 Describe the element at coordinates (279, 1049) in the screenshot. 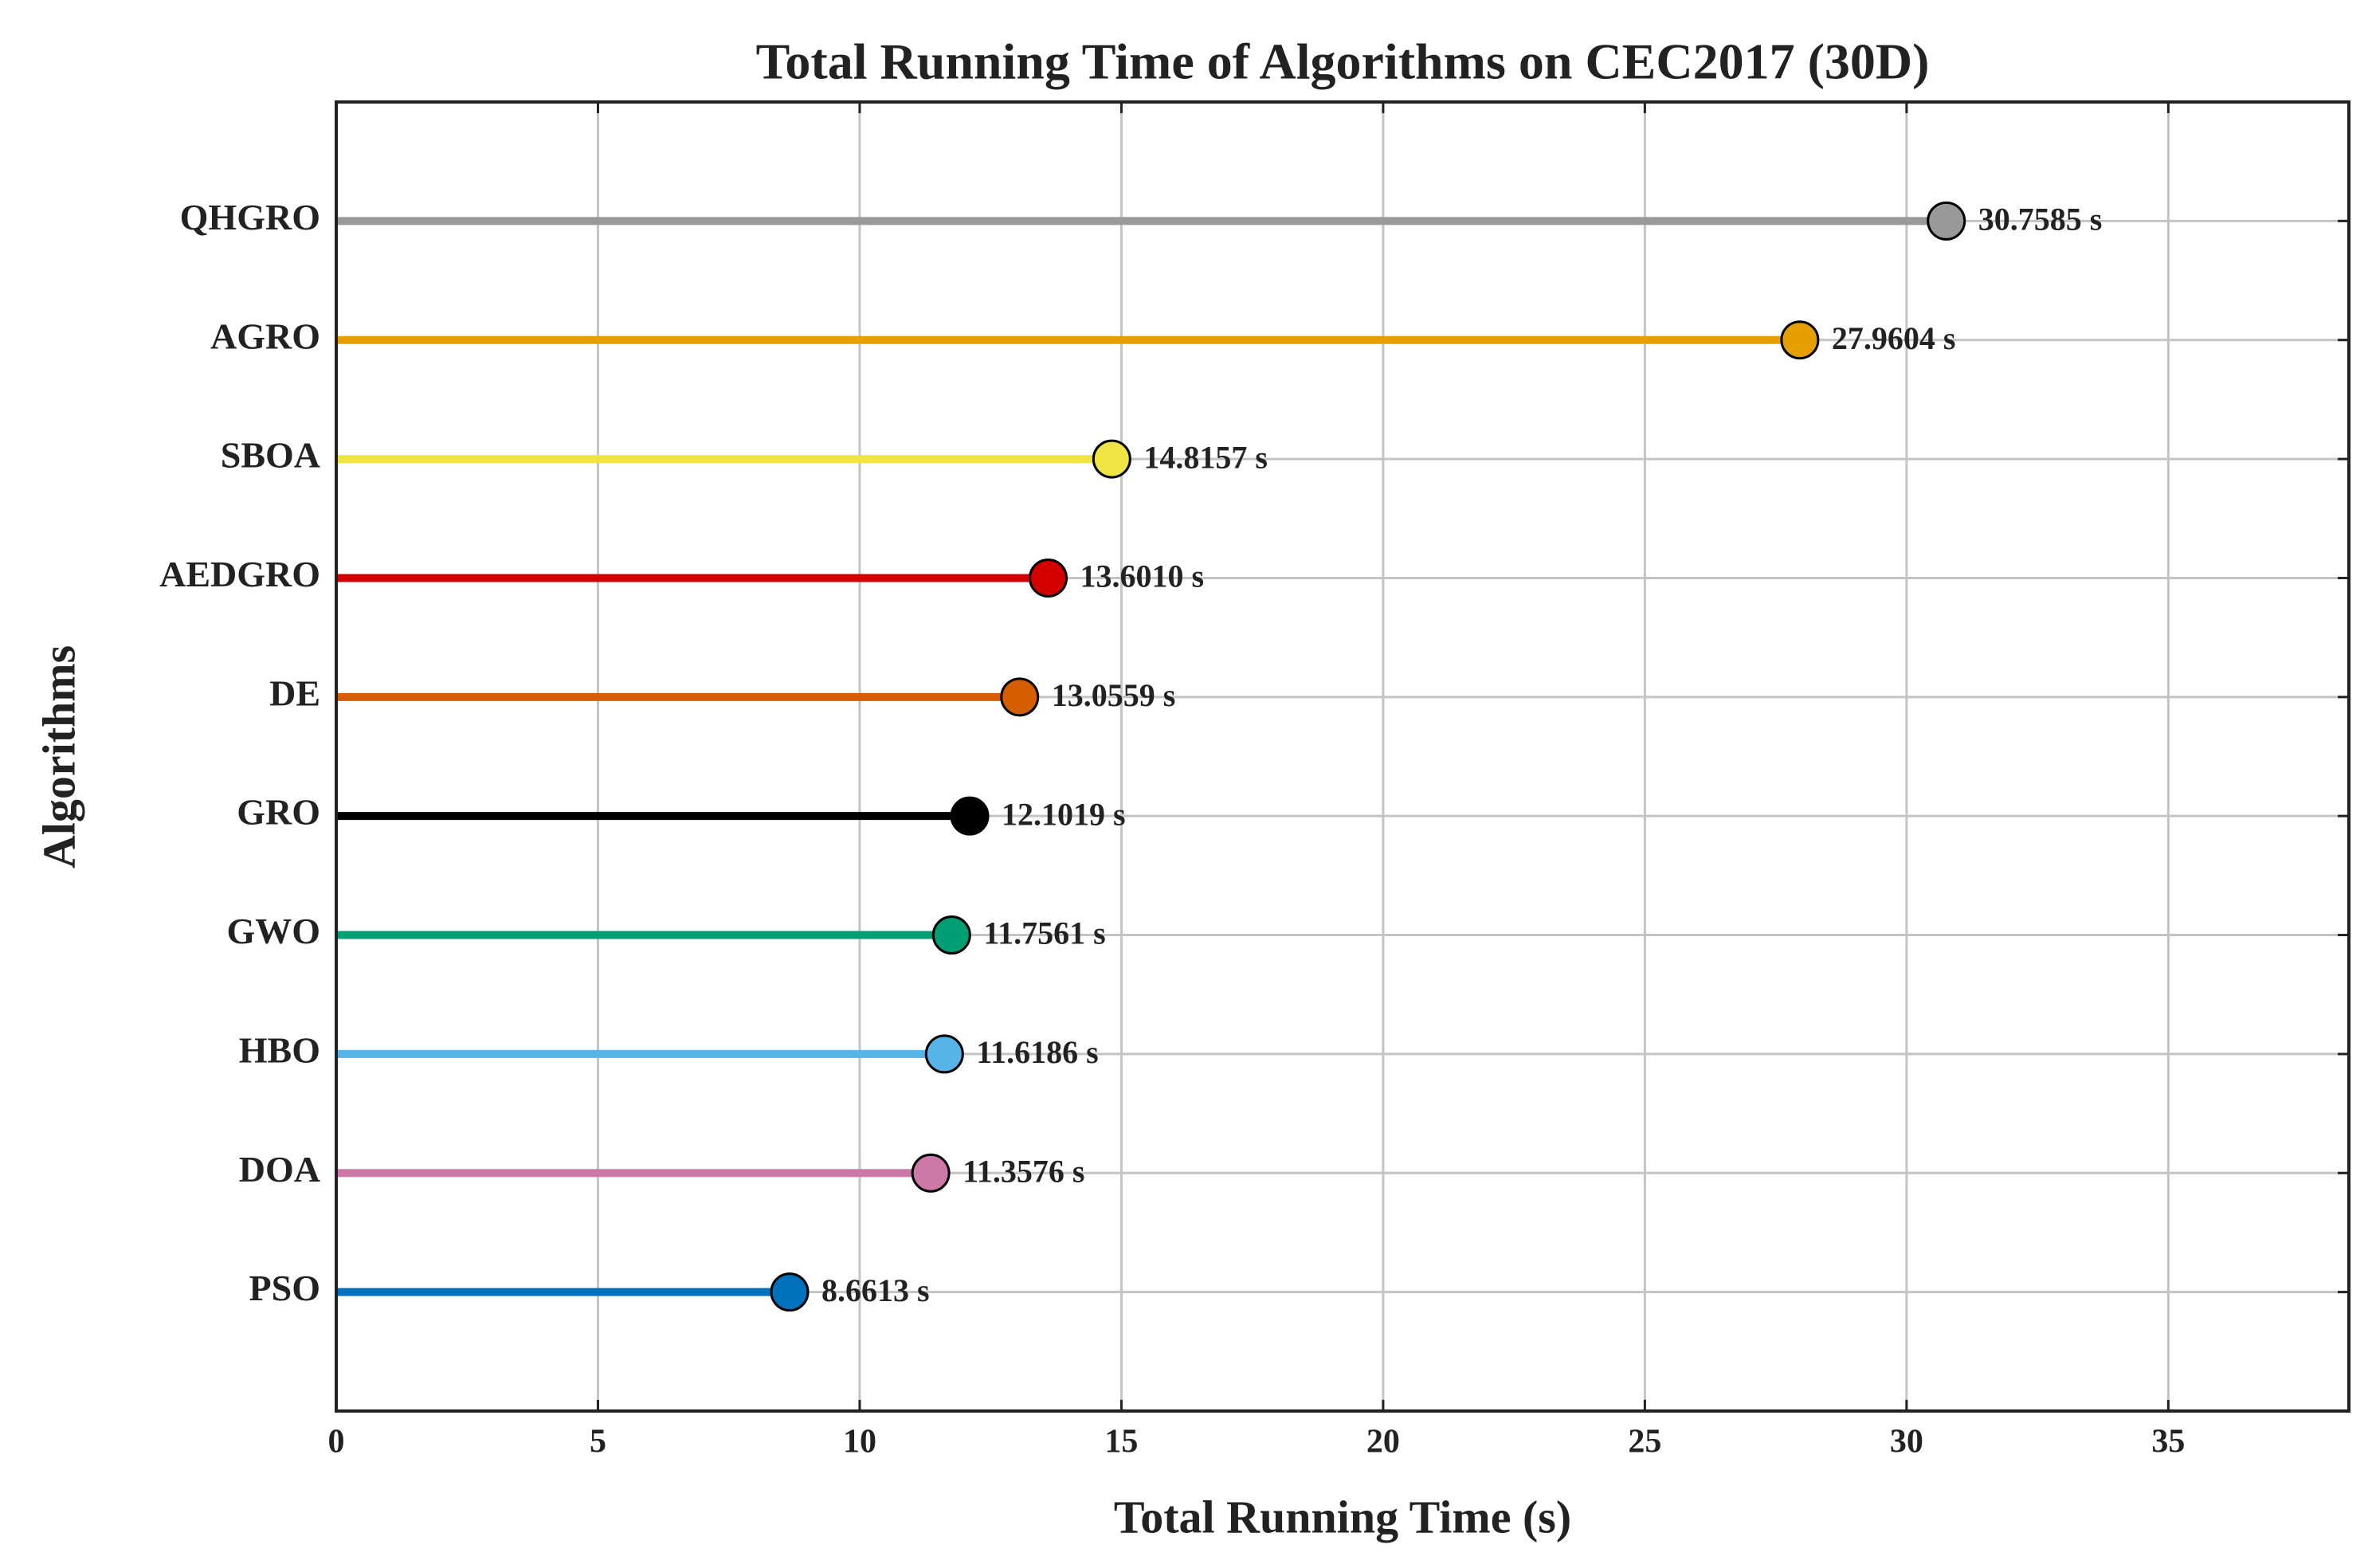

I see `y-tick-label: HBO` at that location.